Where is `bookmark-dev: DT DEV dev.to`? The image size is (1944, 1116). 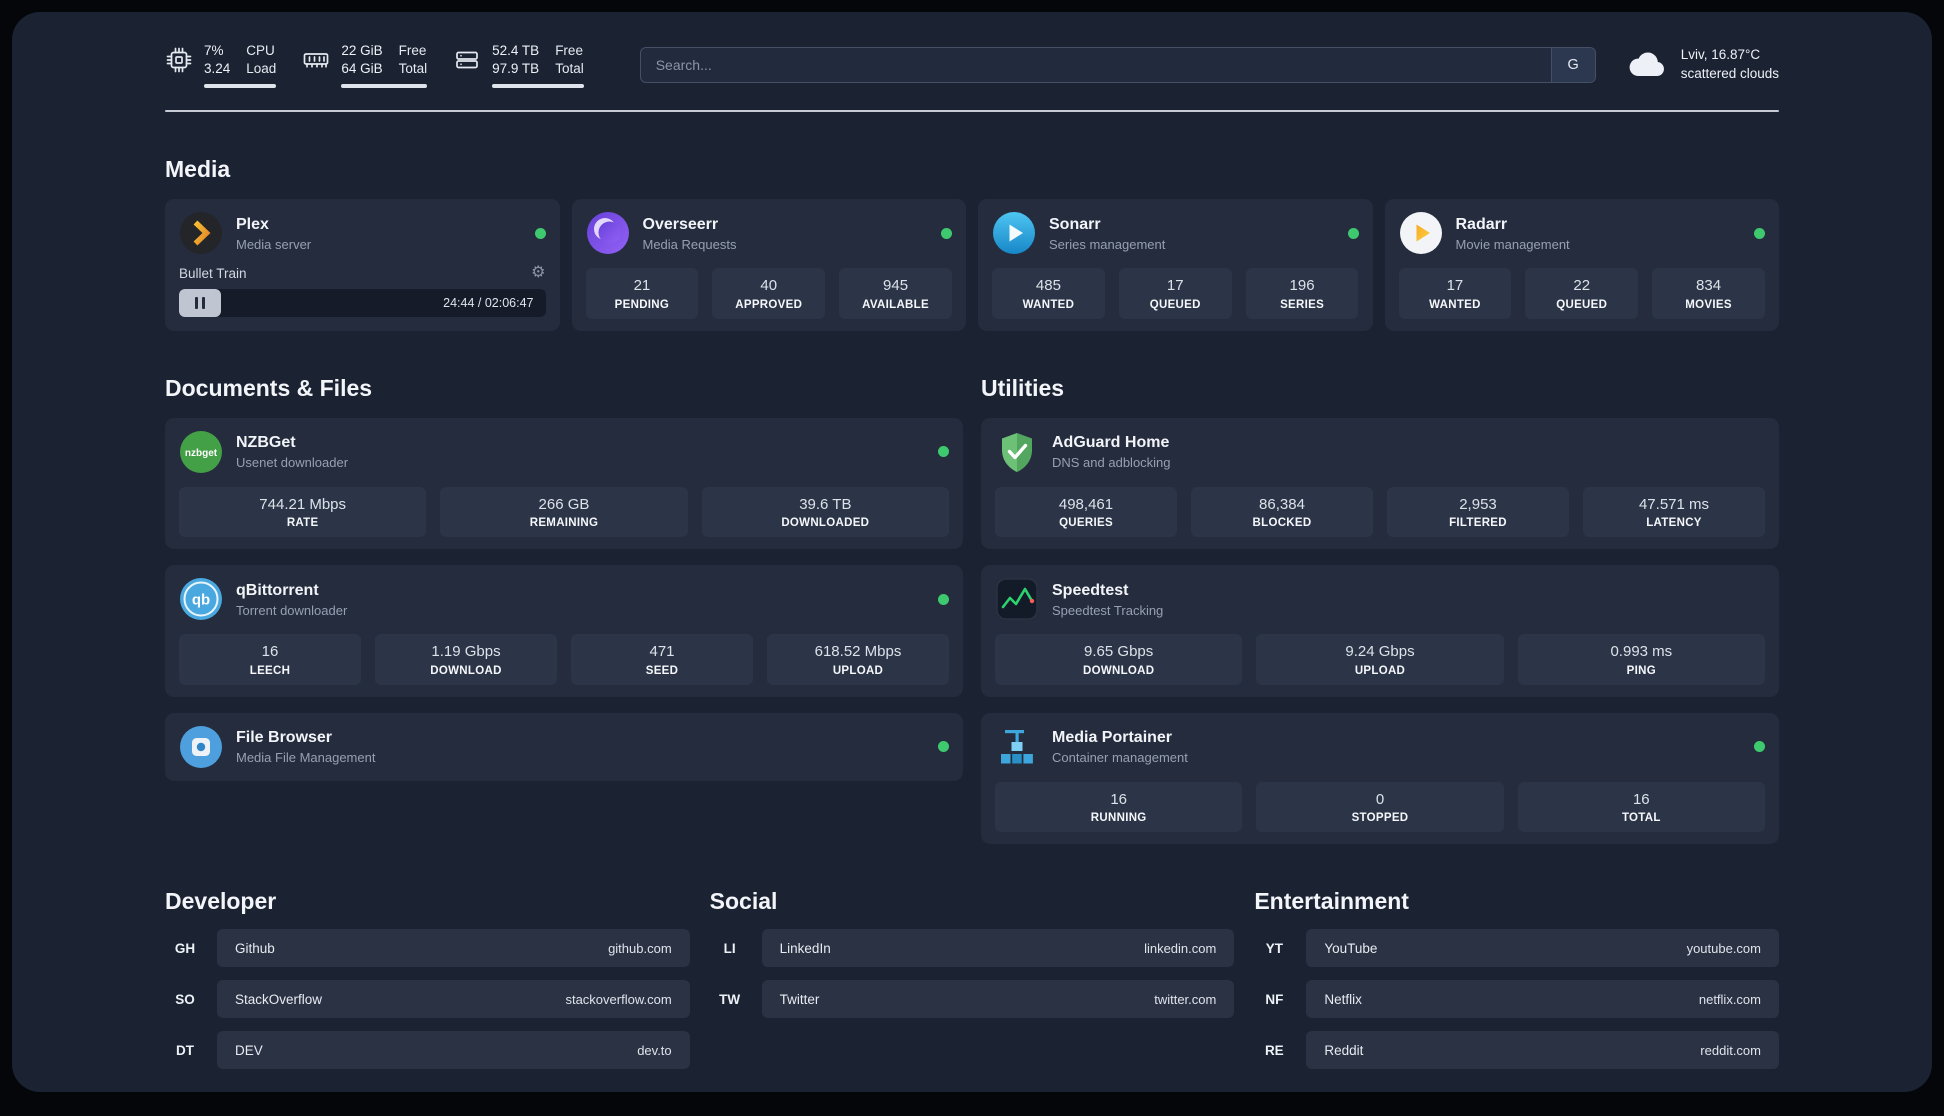
bookmark-dev: DT DEV dev.to is located at coordinates (427, 1050).